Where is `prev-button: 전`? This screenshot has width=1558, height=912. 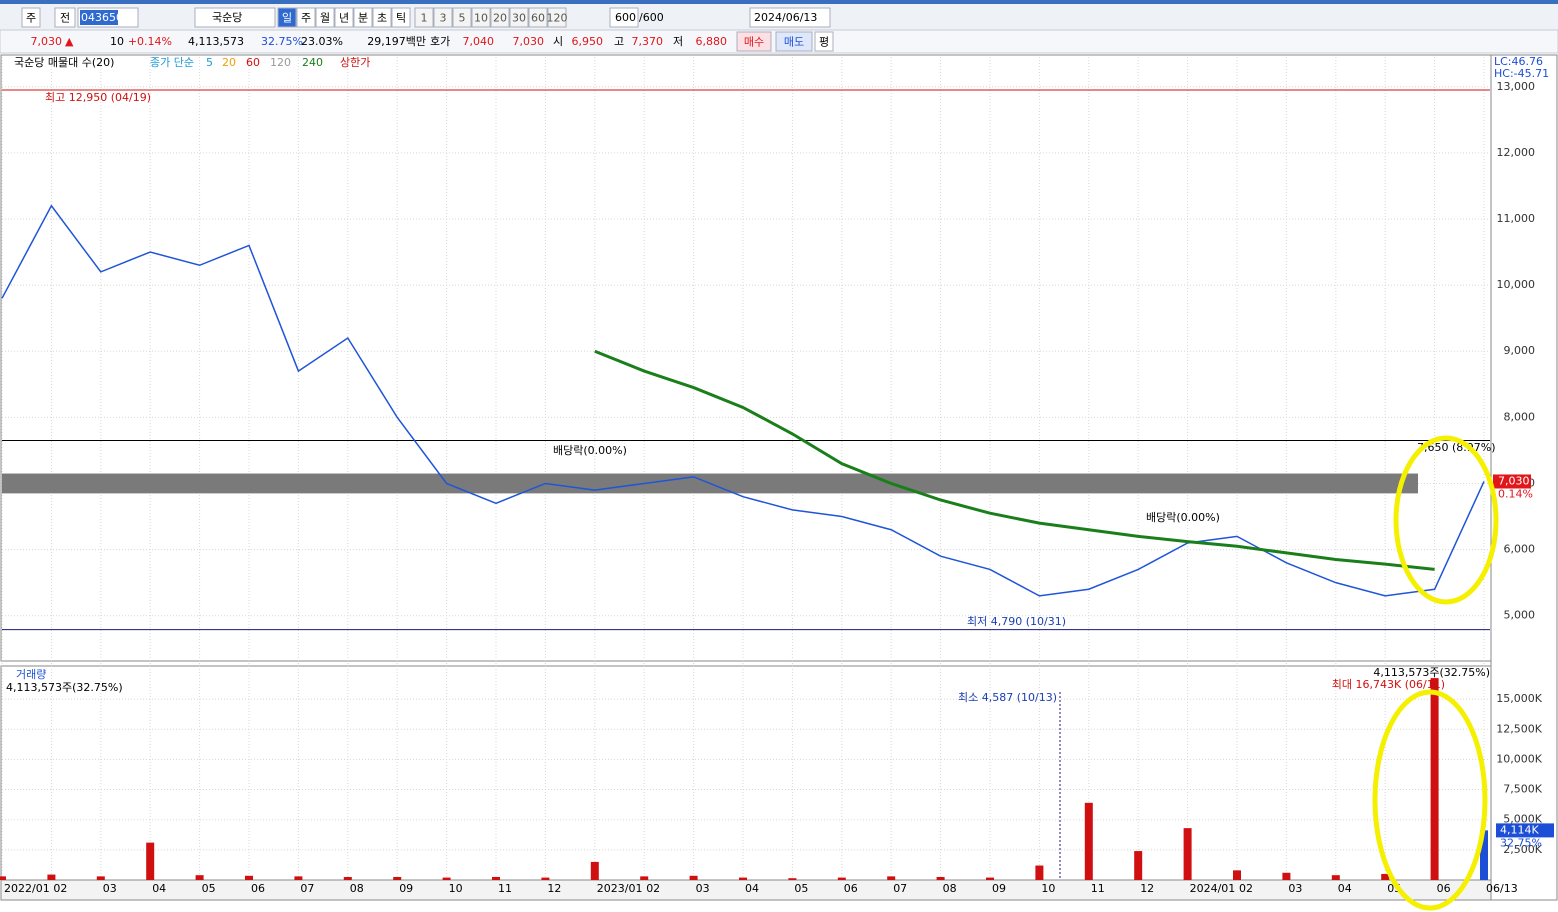
prev-button: 전 is located at coordinates (65, 18).